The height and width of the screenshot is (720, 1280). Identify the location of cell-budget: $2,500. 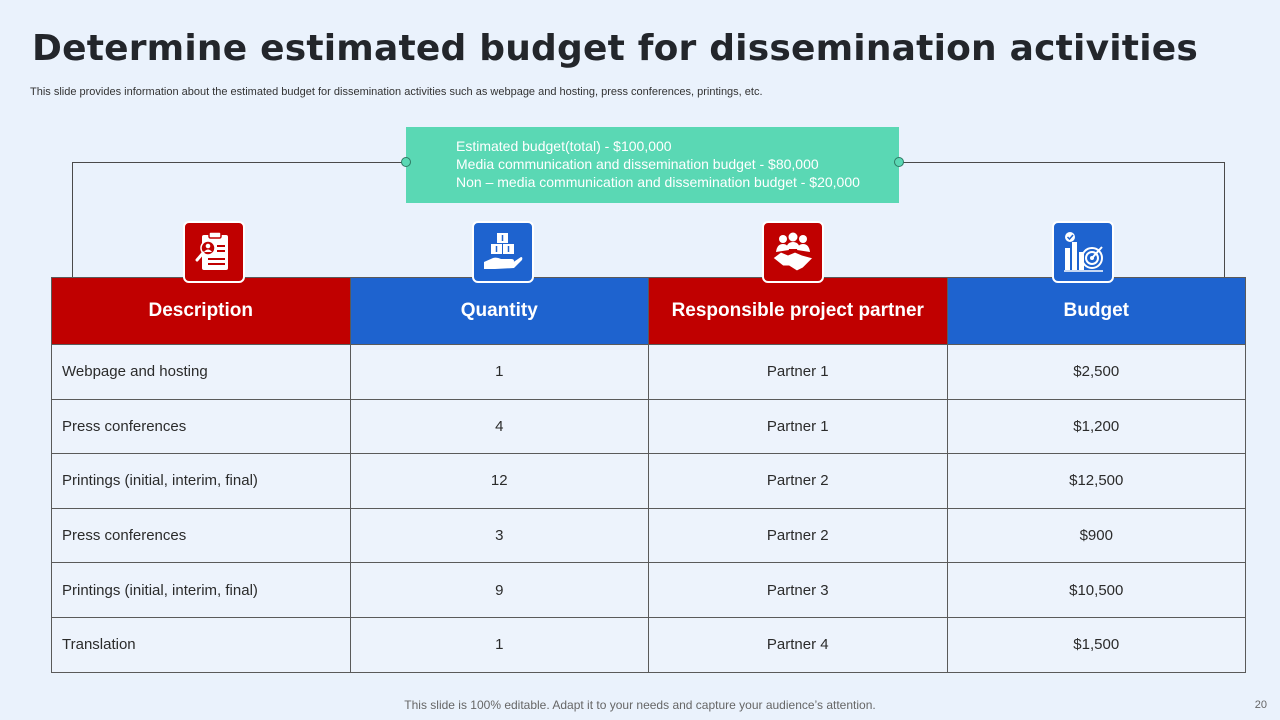
(1096, 372).